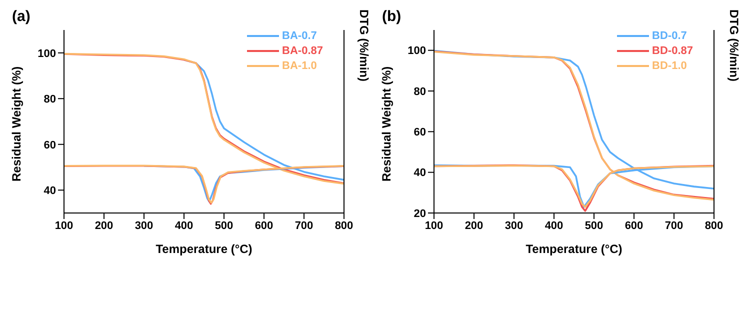 This screenshot has width=750, height=320. What do you see at coordinates (669, 66) in the screenshot?
I see `legend-label: BD-1.0` at bounding box center [669, 66].